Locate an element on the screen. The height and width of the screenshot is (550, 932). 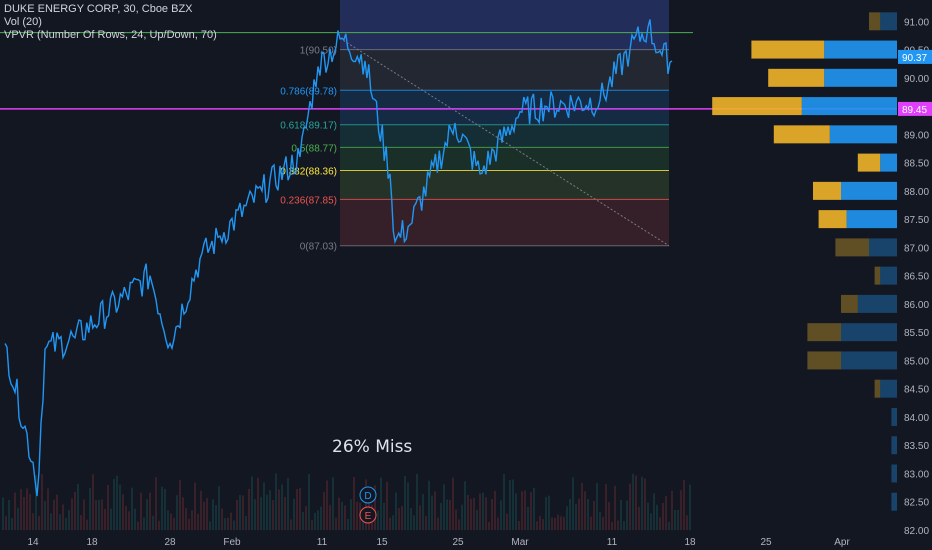
fib-level-label: 0.618(89.17) is located at coordinates (308, 126).